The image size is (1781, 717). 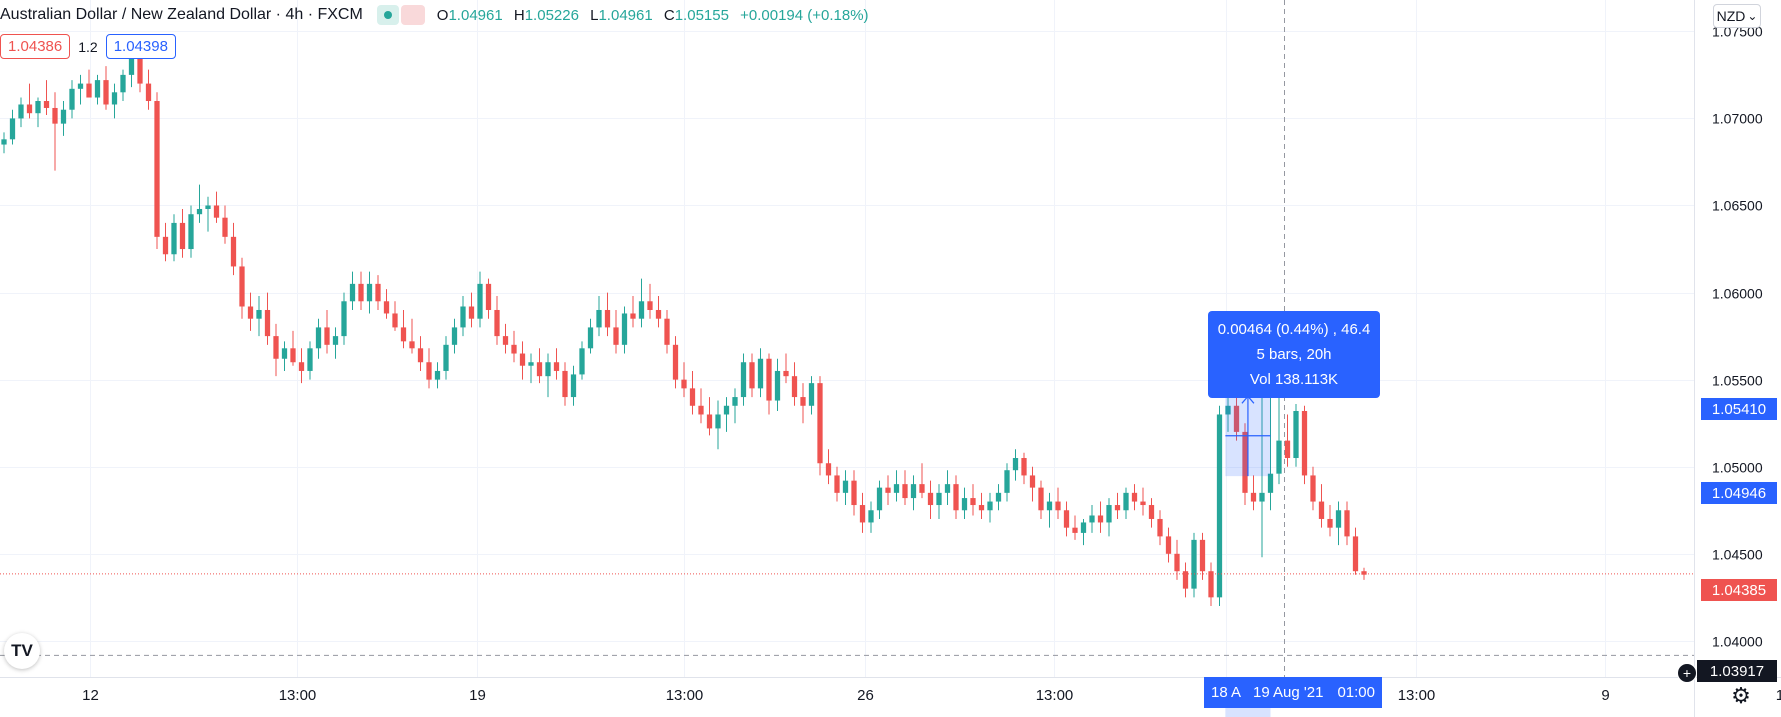 I want to click on market-open-icon, so click(x=387, y=15).